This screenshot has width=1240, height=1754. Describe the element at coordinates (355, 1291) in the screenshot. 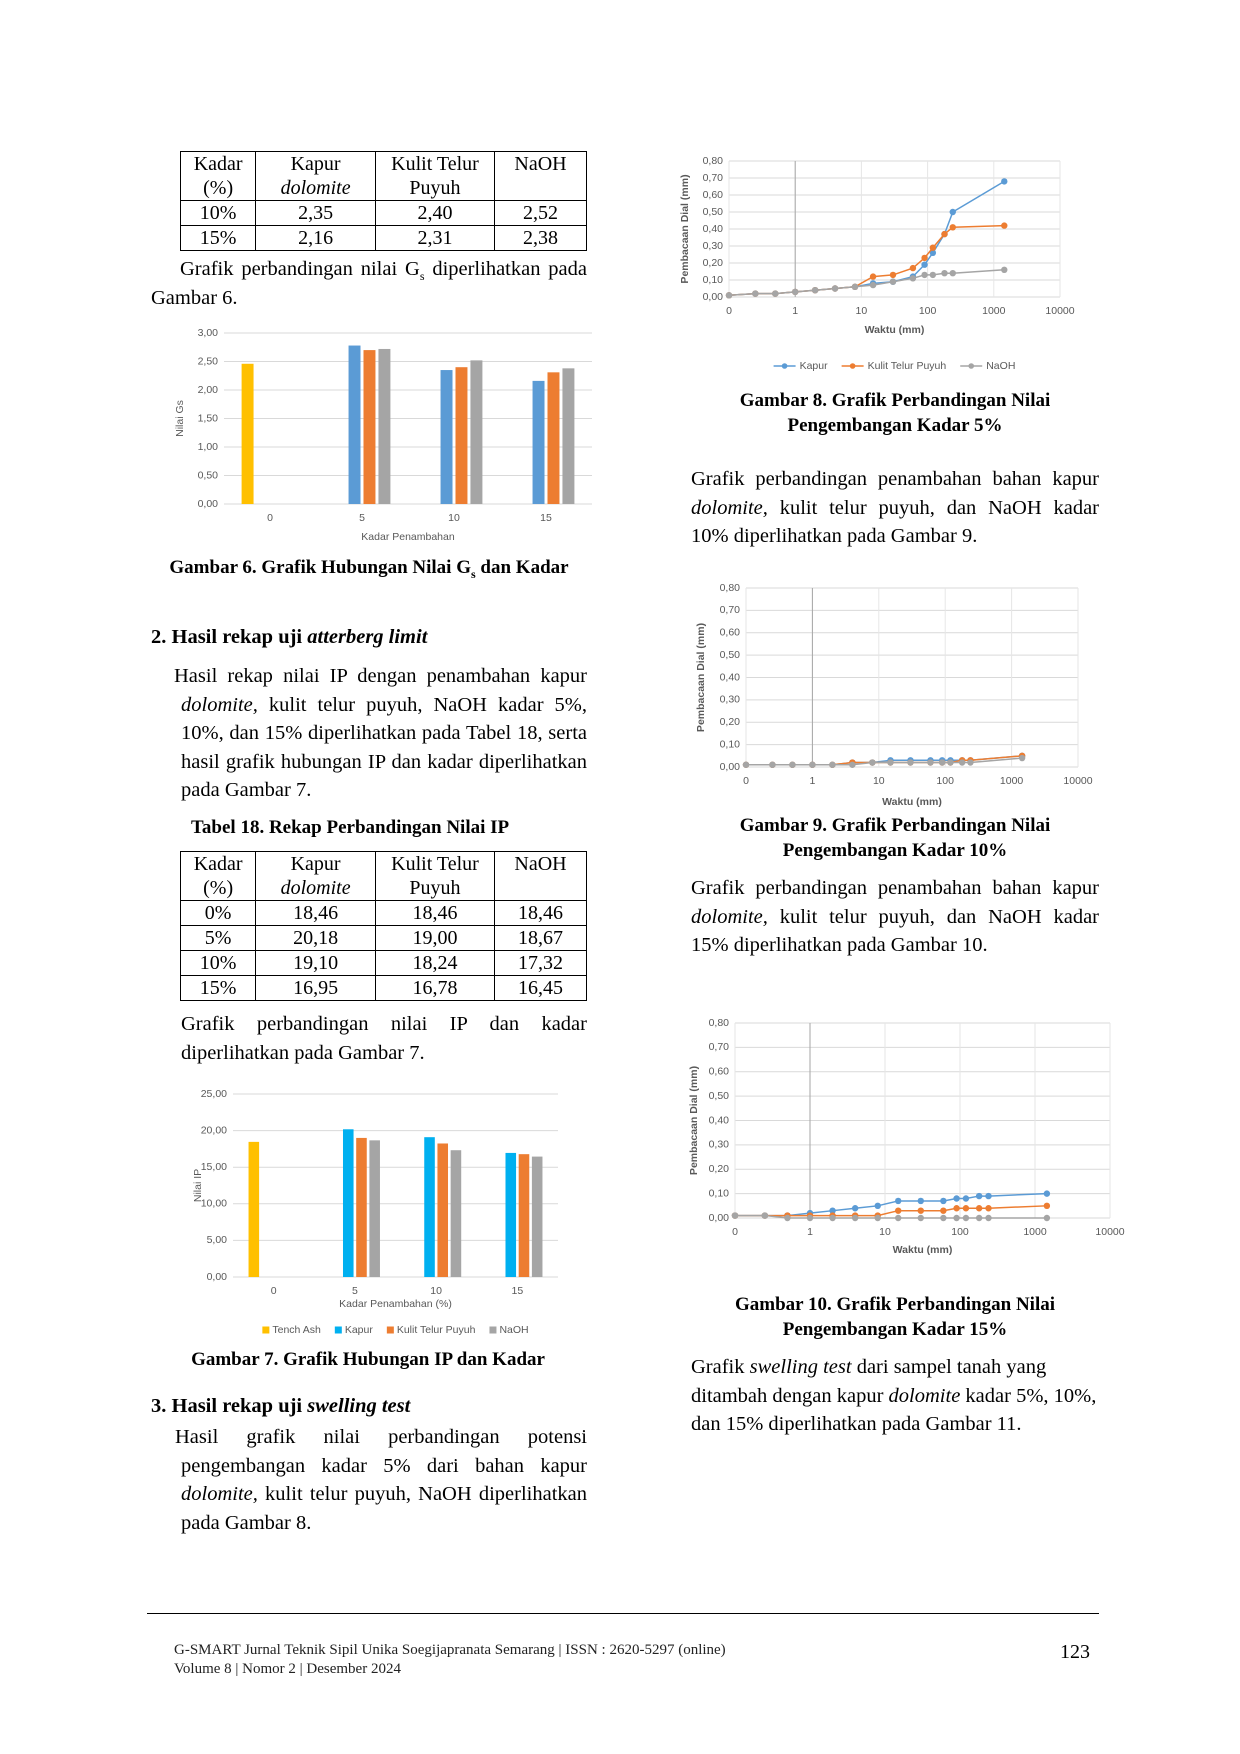

I see `x-tick-label: 5` at that location.